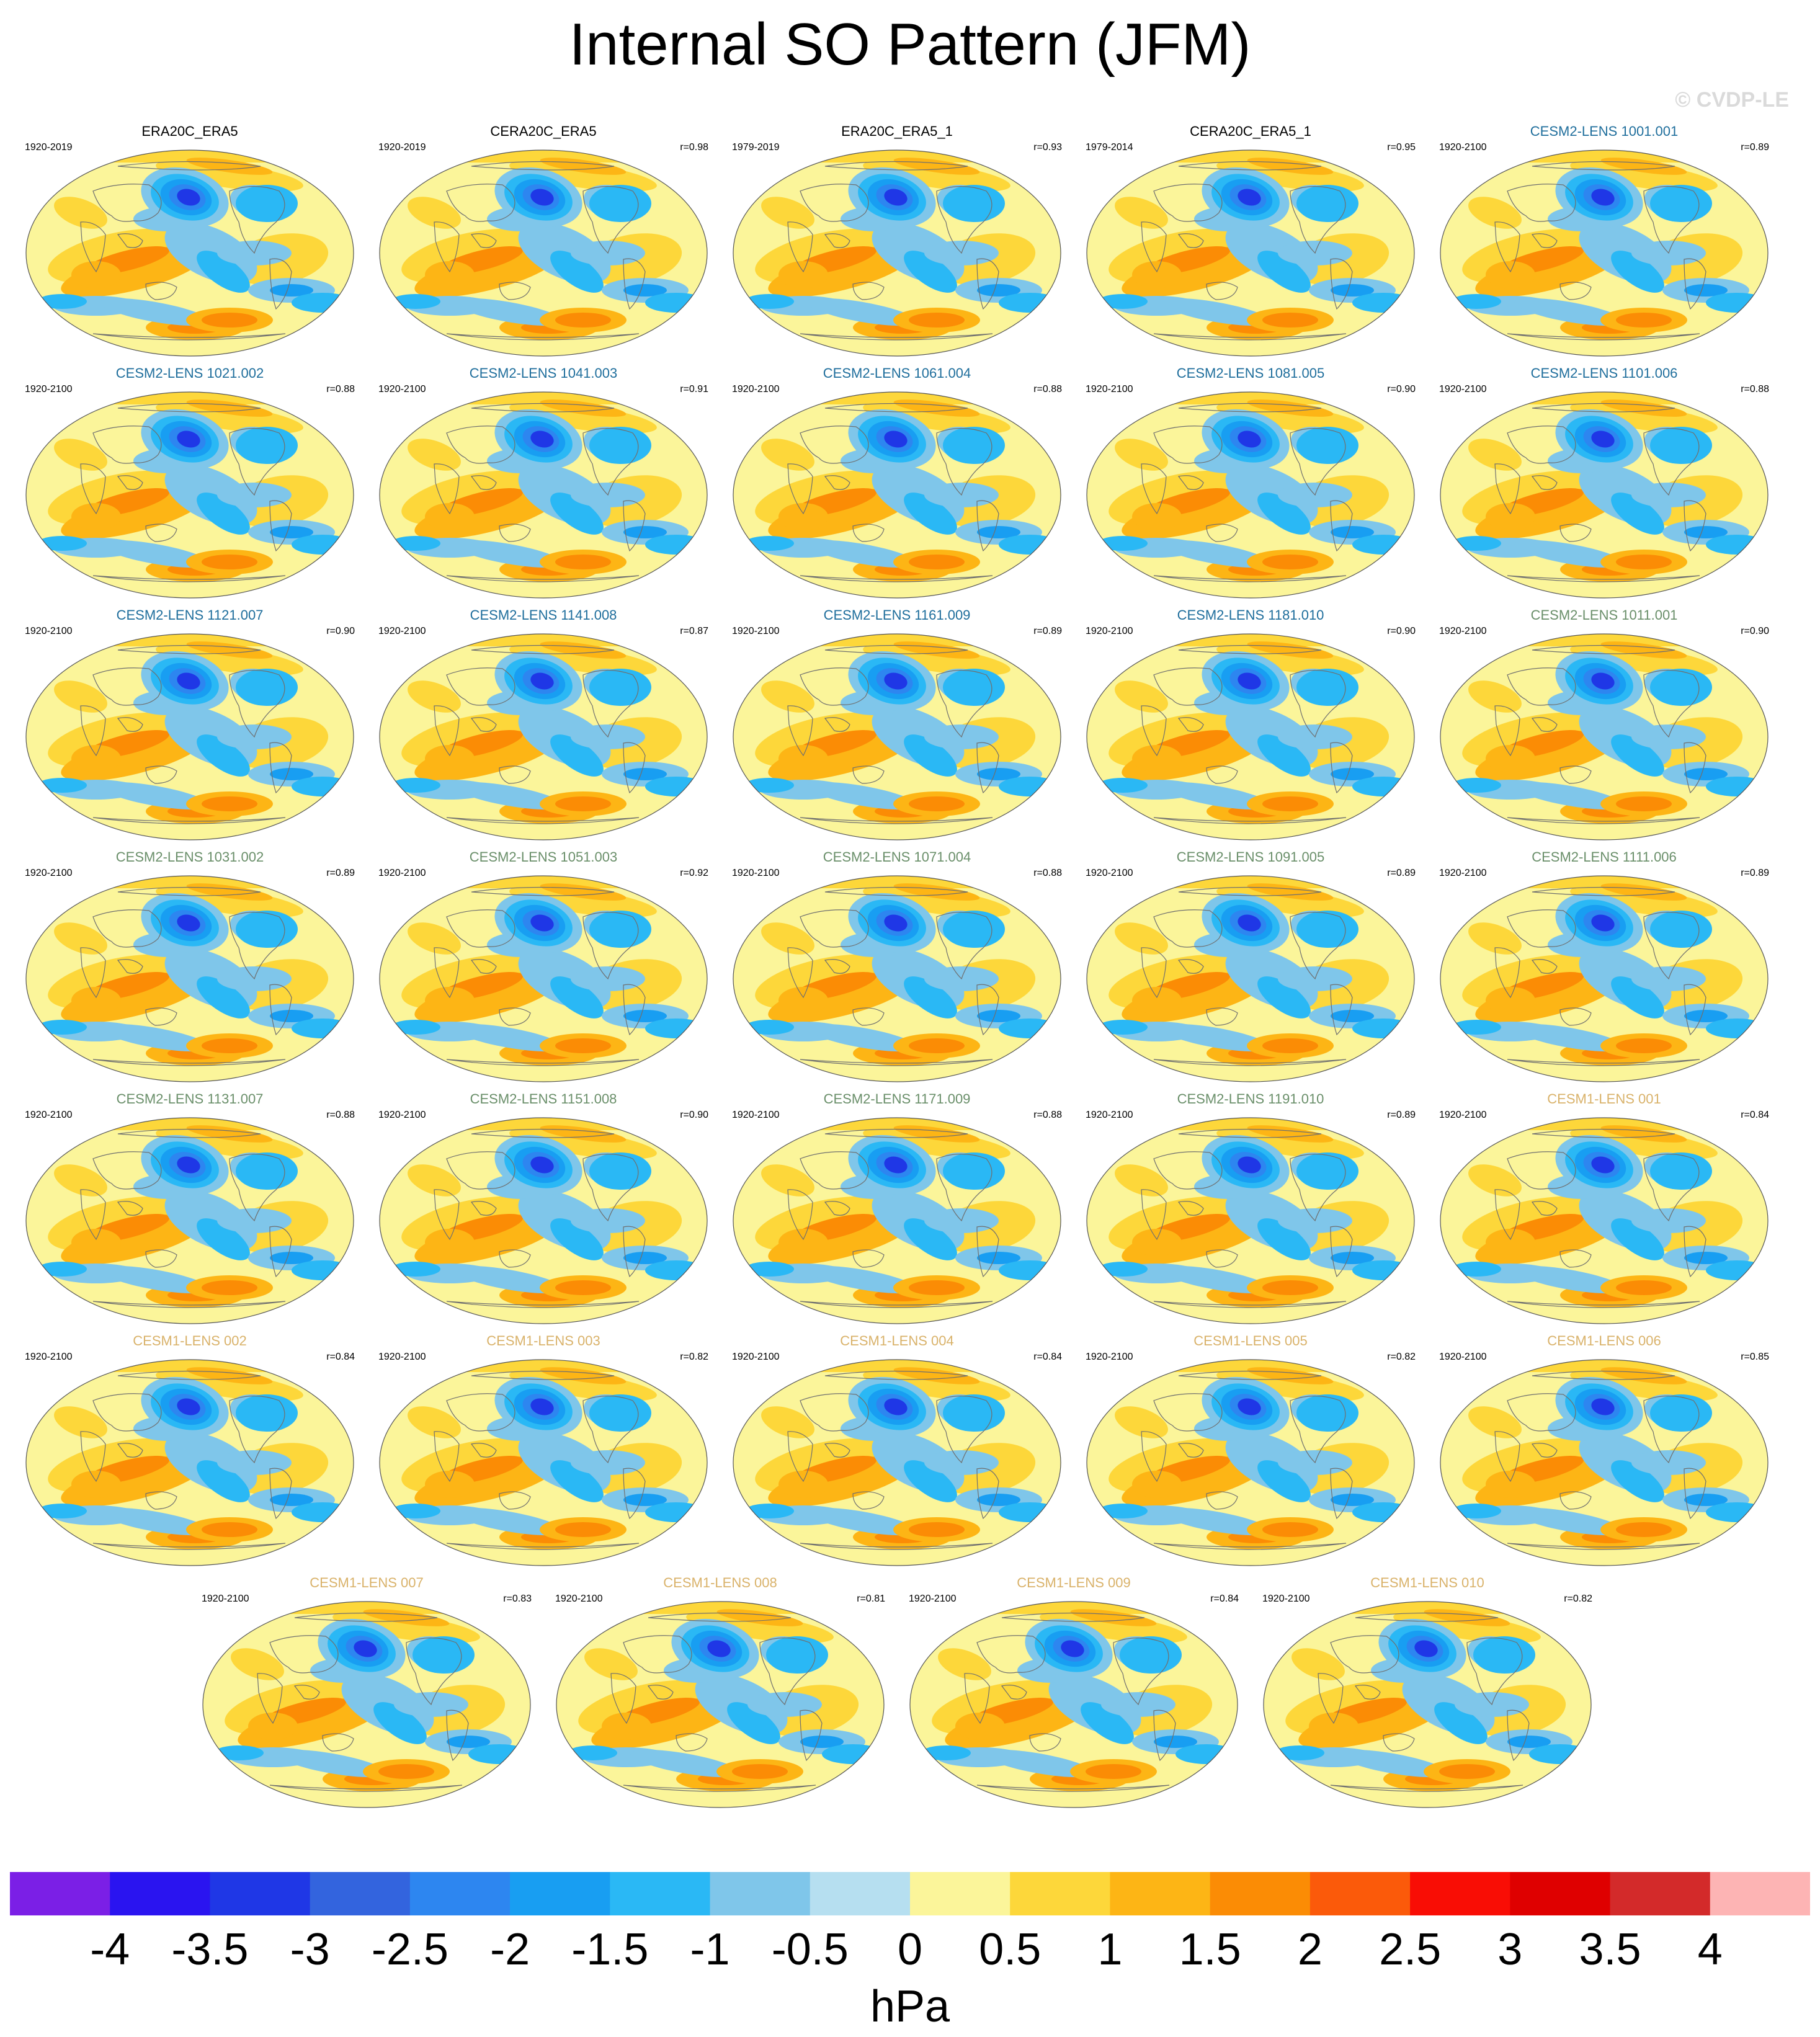 This screenshot has width=1820, height=2037. I want to click on panel-pattern-correlation: r=0.83, so click(517, 1598).